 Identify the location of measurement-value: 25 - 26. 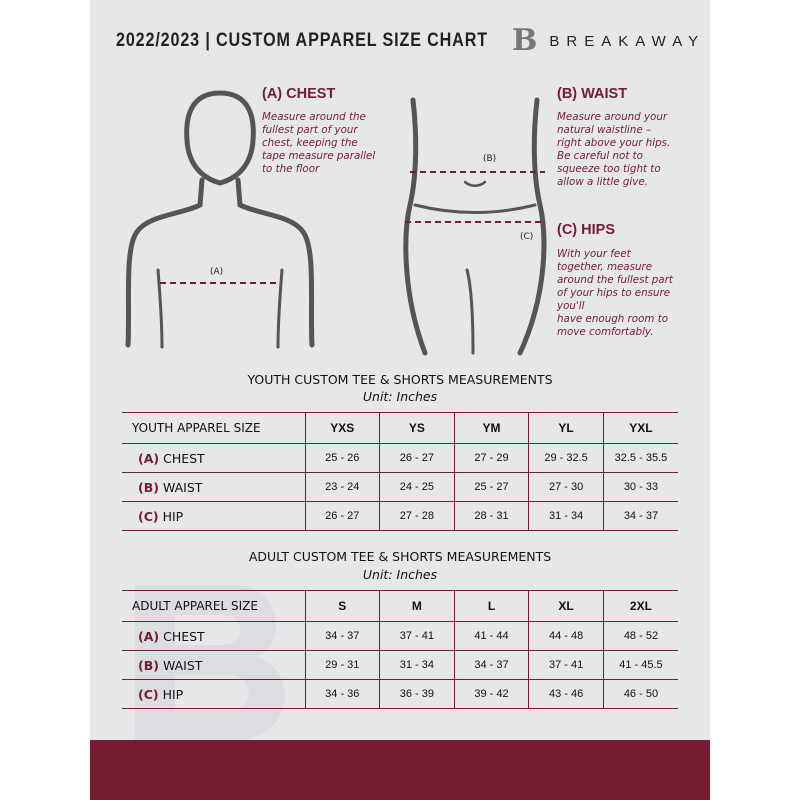
(342, 458).